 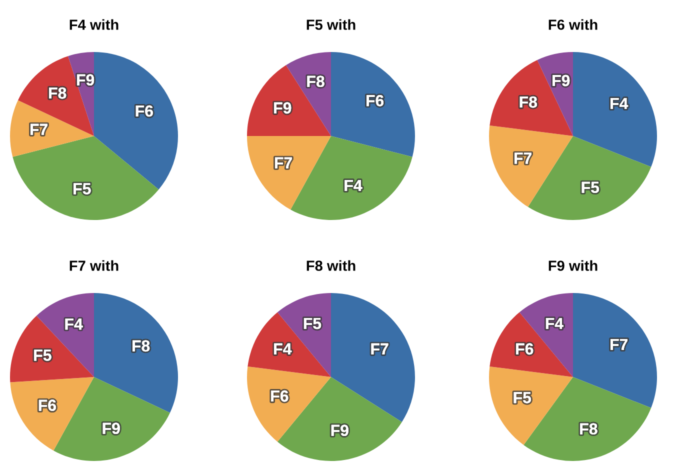 What do you see at coordinates (573, 265) in the screenshot?
I see `chart-title: F9 with` at bounding box center [573, 265].